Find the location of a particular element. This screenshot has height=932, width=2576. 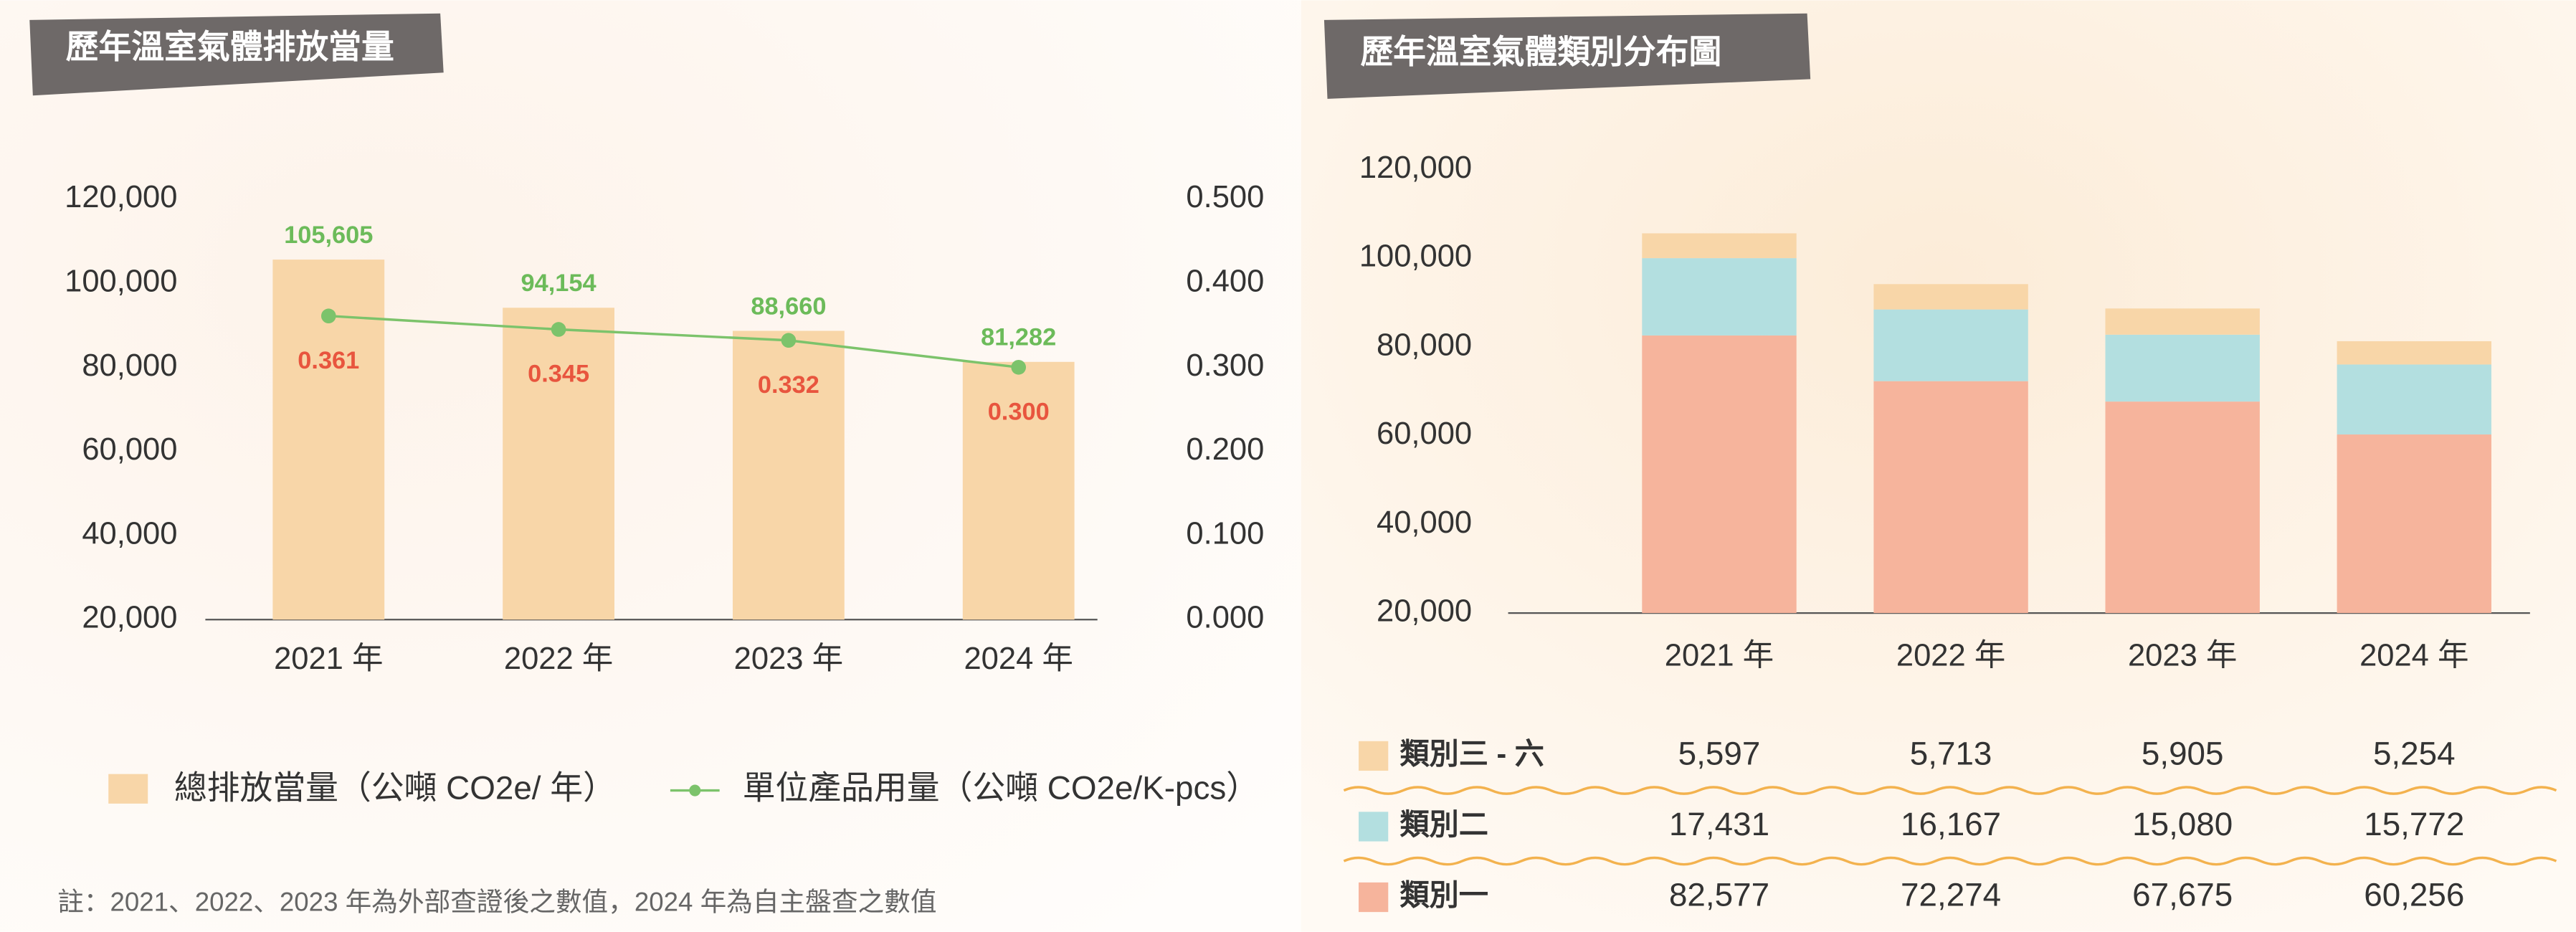

table-value: 67,675 is located at coordinates (2182, 895).